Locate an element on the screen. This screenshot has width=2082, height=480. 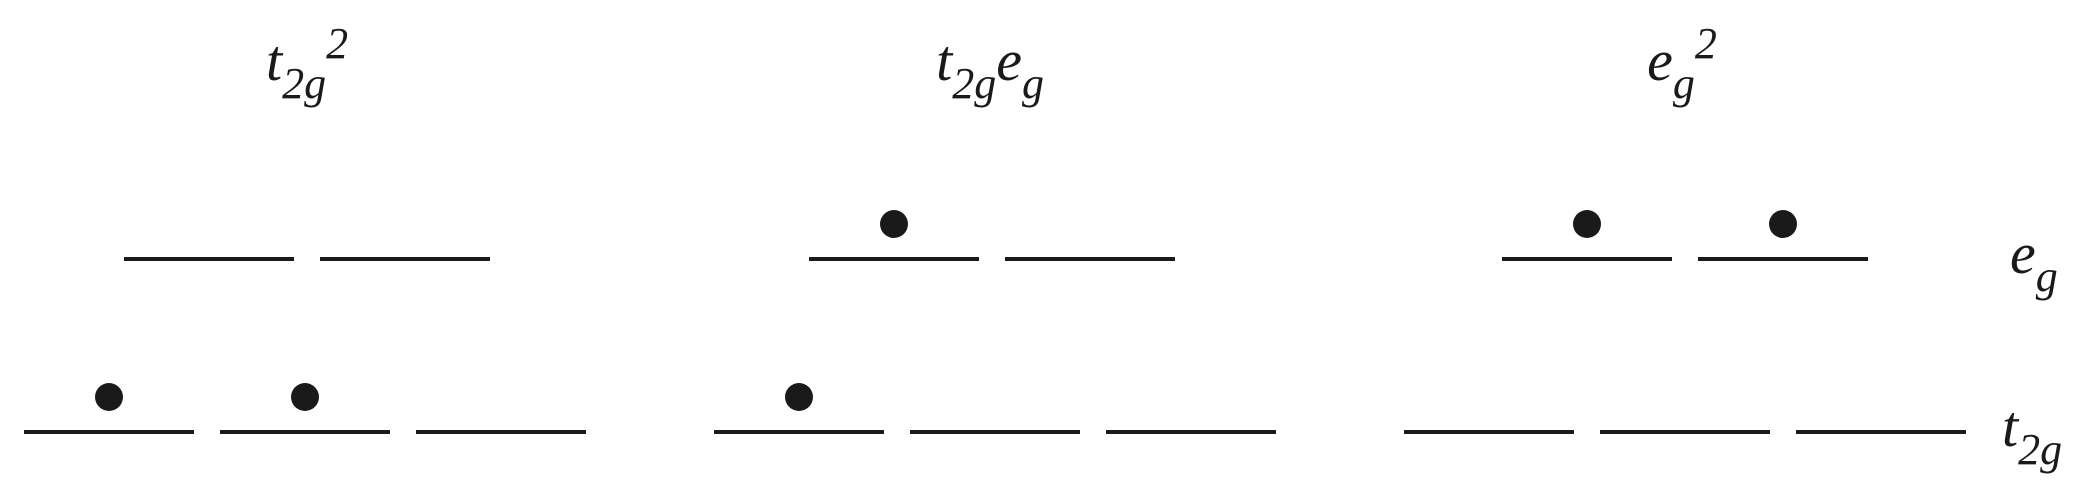
title-subscript-2: g is located at coordinates (1032, 83).